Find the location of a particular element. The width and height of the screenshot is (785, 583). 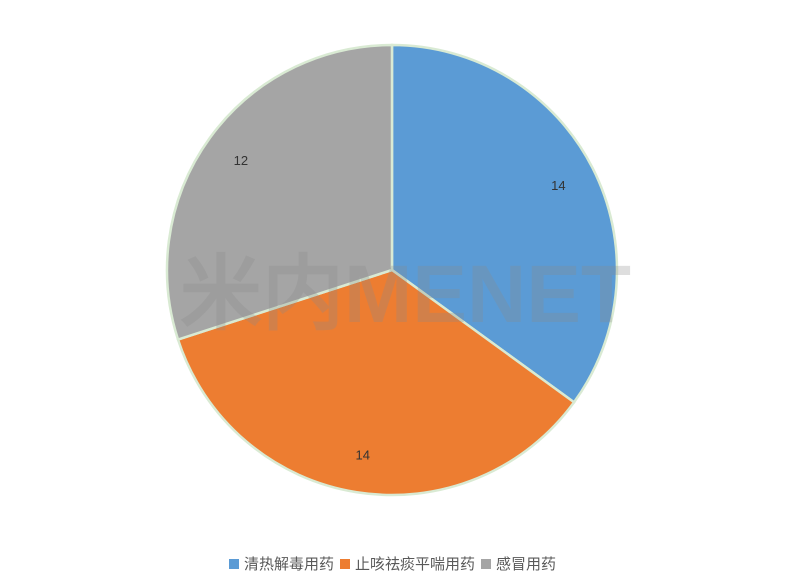

data-label-2: 12 is located at coordinates (241, 160).